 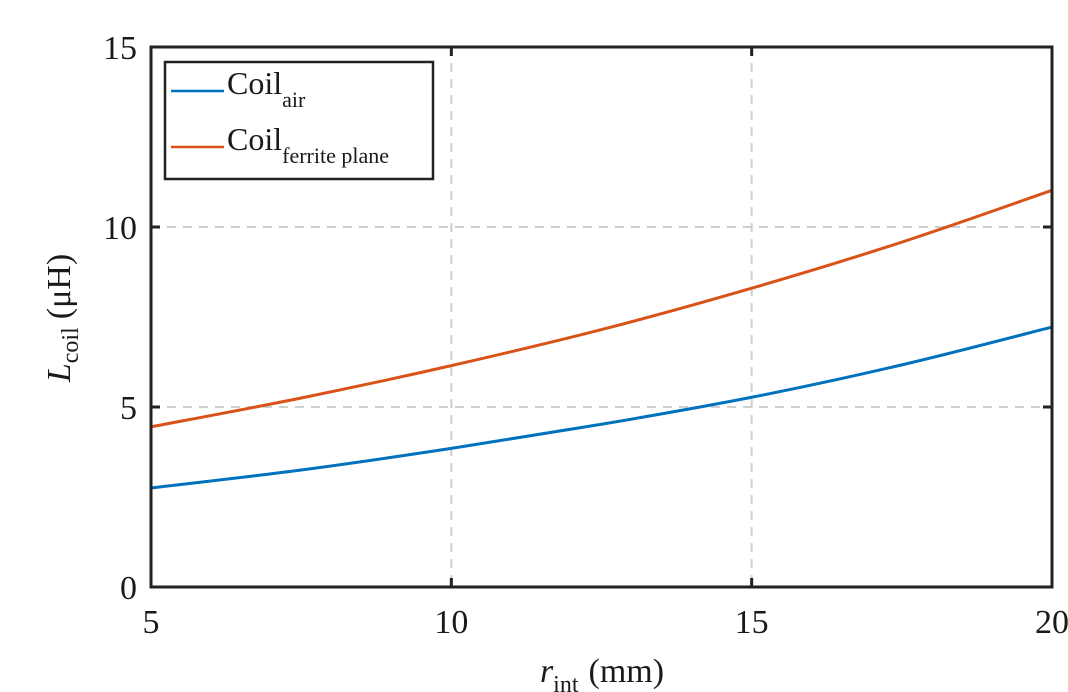 What do you see at coordinates (1051, 622) in the screenshot?
I see `x-tick-label: 20` at bounding box center [1051, 622].